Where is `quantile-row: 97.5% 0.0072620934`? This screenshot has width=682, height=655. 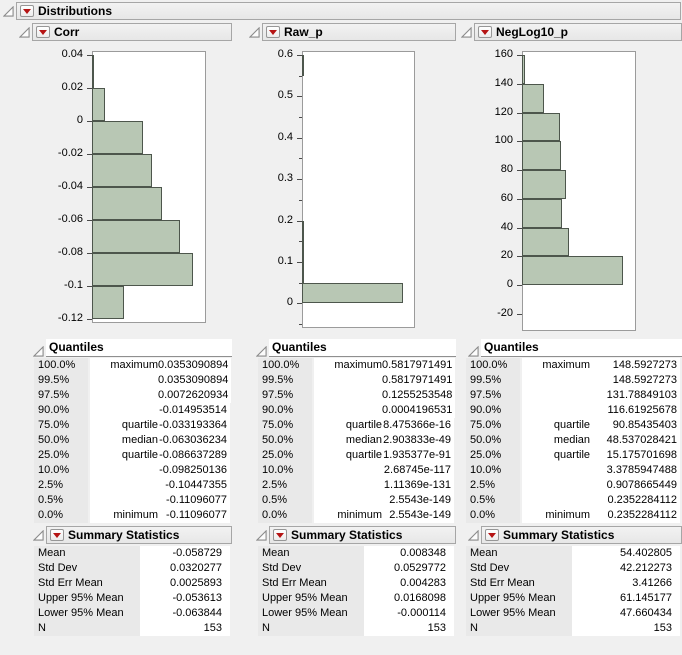
quantile-row: 97.5% 0.0072620934 is located at coordinates (133, 395).